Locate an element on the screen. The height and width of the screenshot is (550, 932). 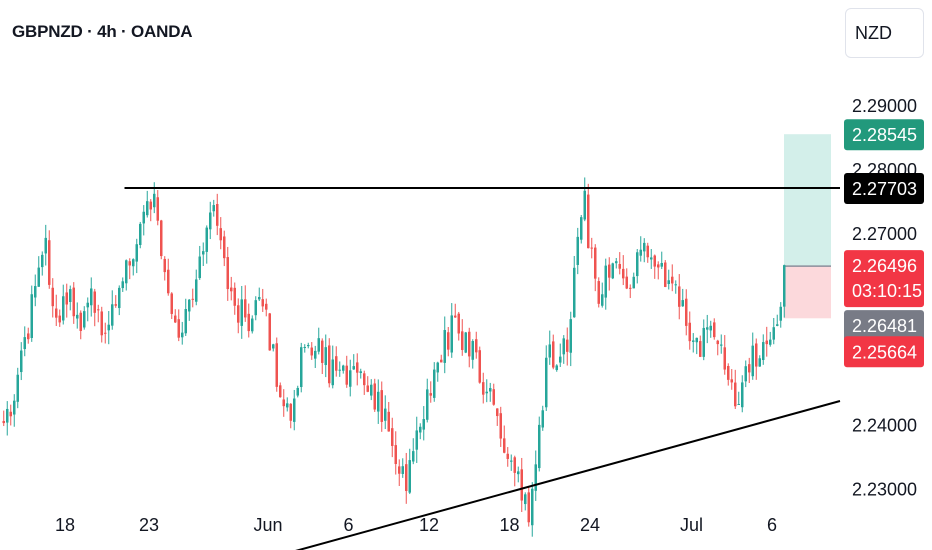
resistance-price-tag: 2.27703 is located at coordinates (884, 189).